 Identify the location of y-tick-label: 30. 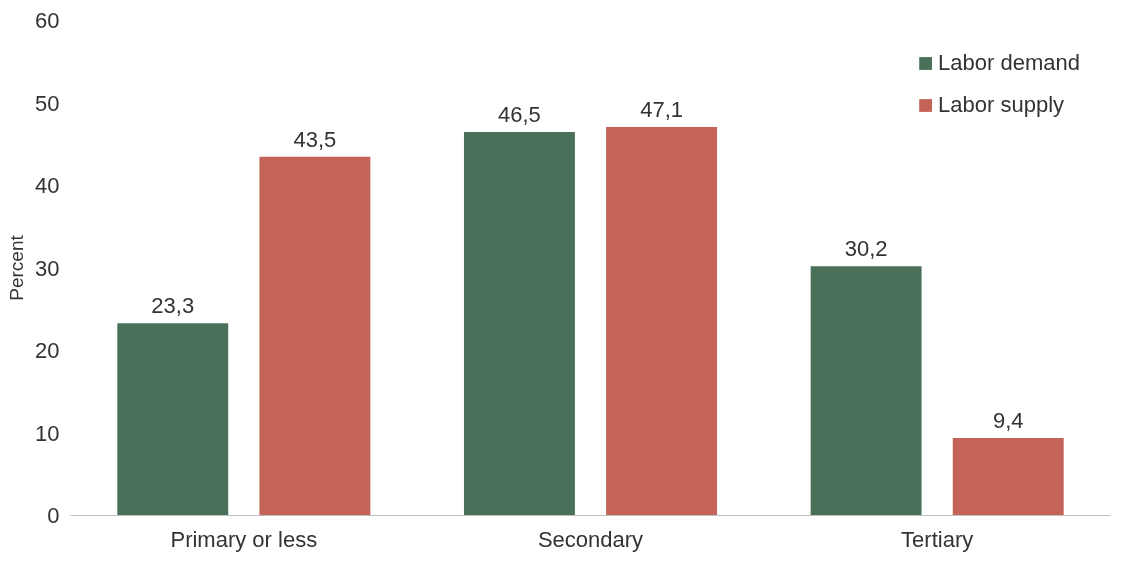
(47, 268).